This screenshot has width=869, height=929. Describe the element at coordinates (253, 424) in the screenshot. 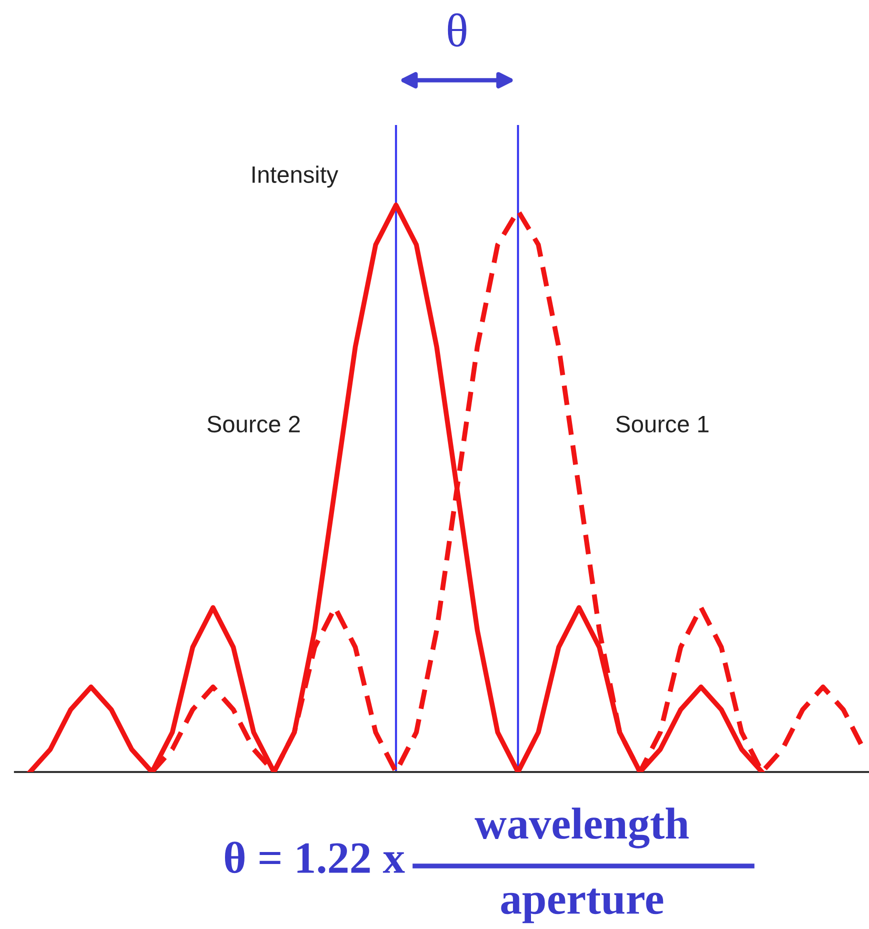

I see `series-label: Source 2` at that location.